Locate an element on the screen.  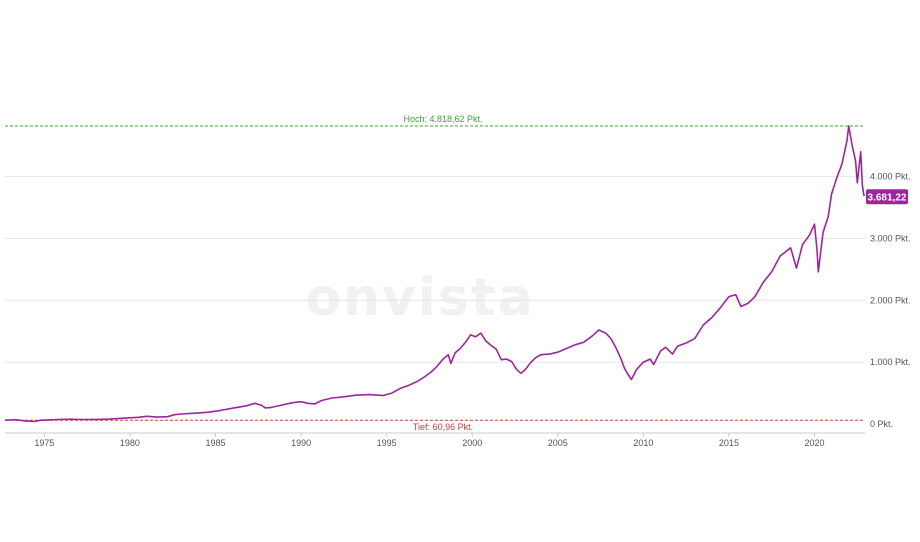
low-reference-label: Tief: 60,96 Pkt. is located at coordinates (443, 427).